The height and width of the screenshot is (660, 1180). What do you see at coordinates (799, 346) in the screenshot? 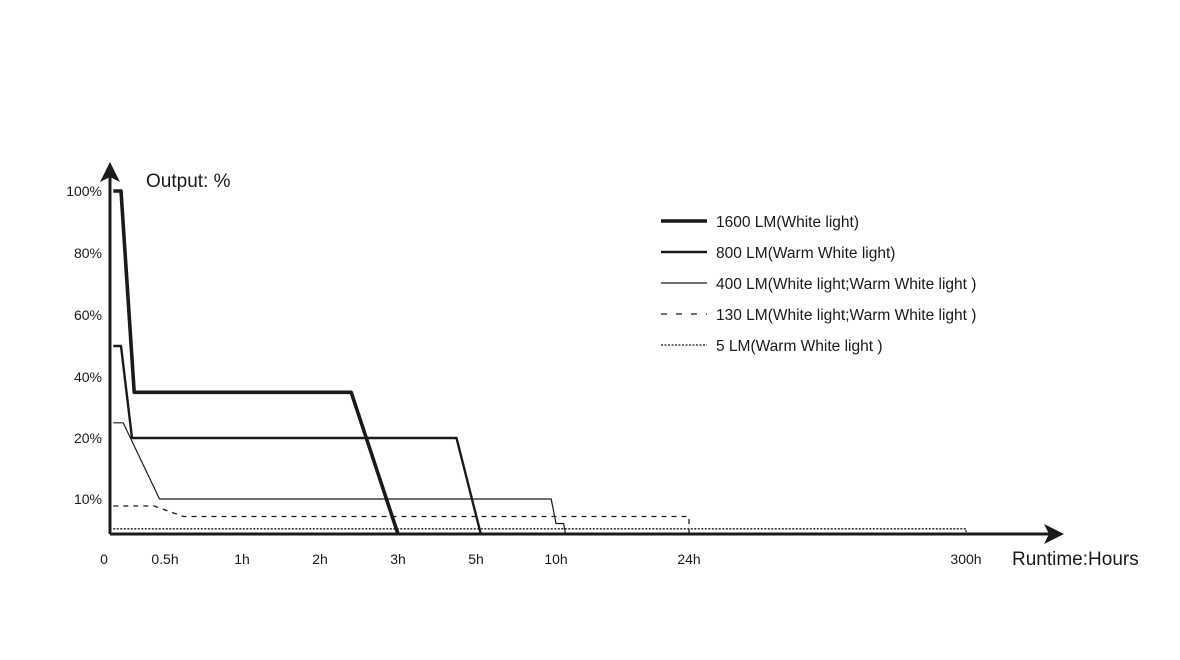
I see `legend-label: 5 LM(Warm White light )` at bounding box center [799, 346].